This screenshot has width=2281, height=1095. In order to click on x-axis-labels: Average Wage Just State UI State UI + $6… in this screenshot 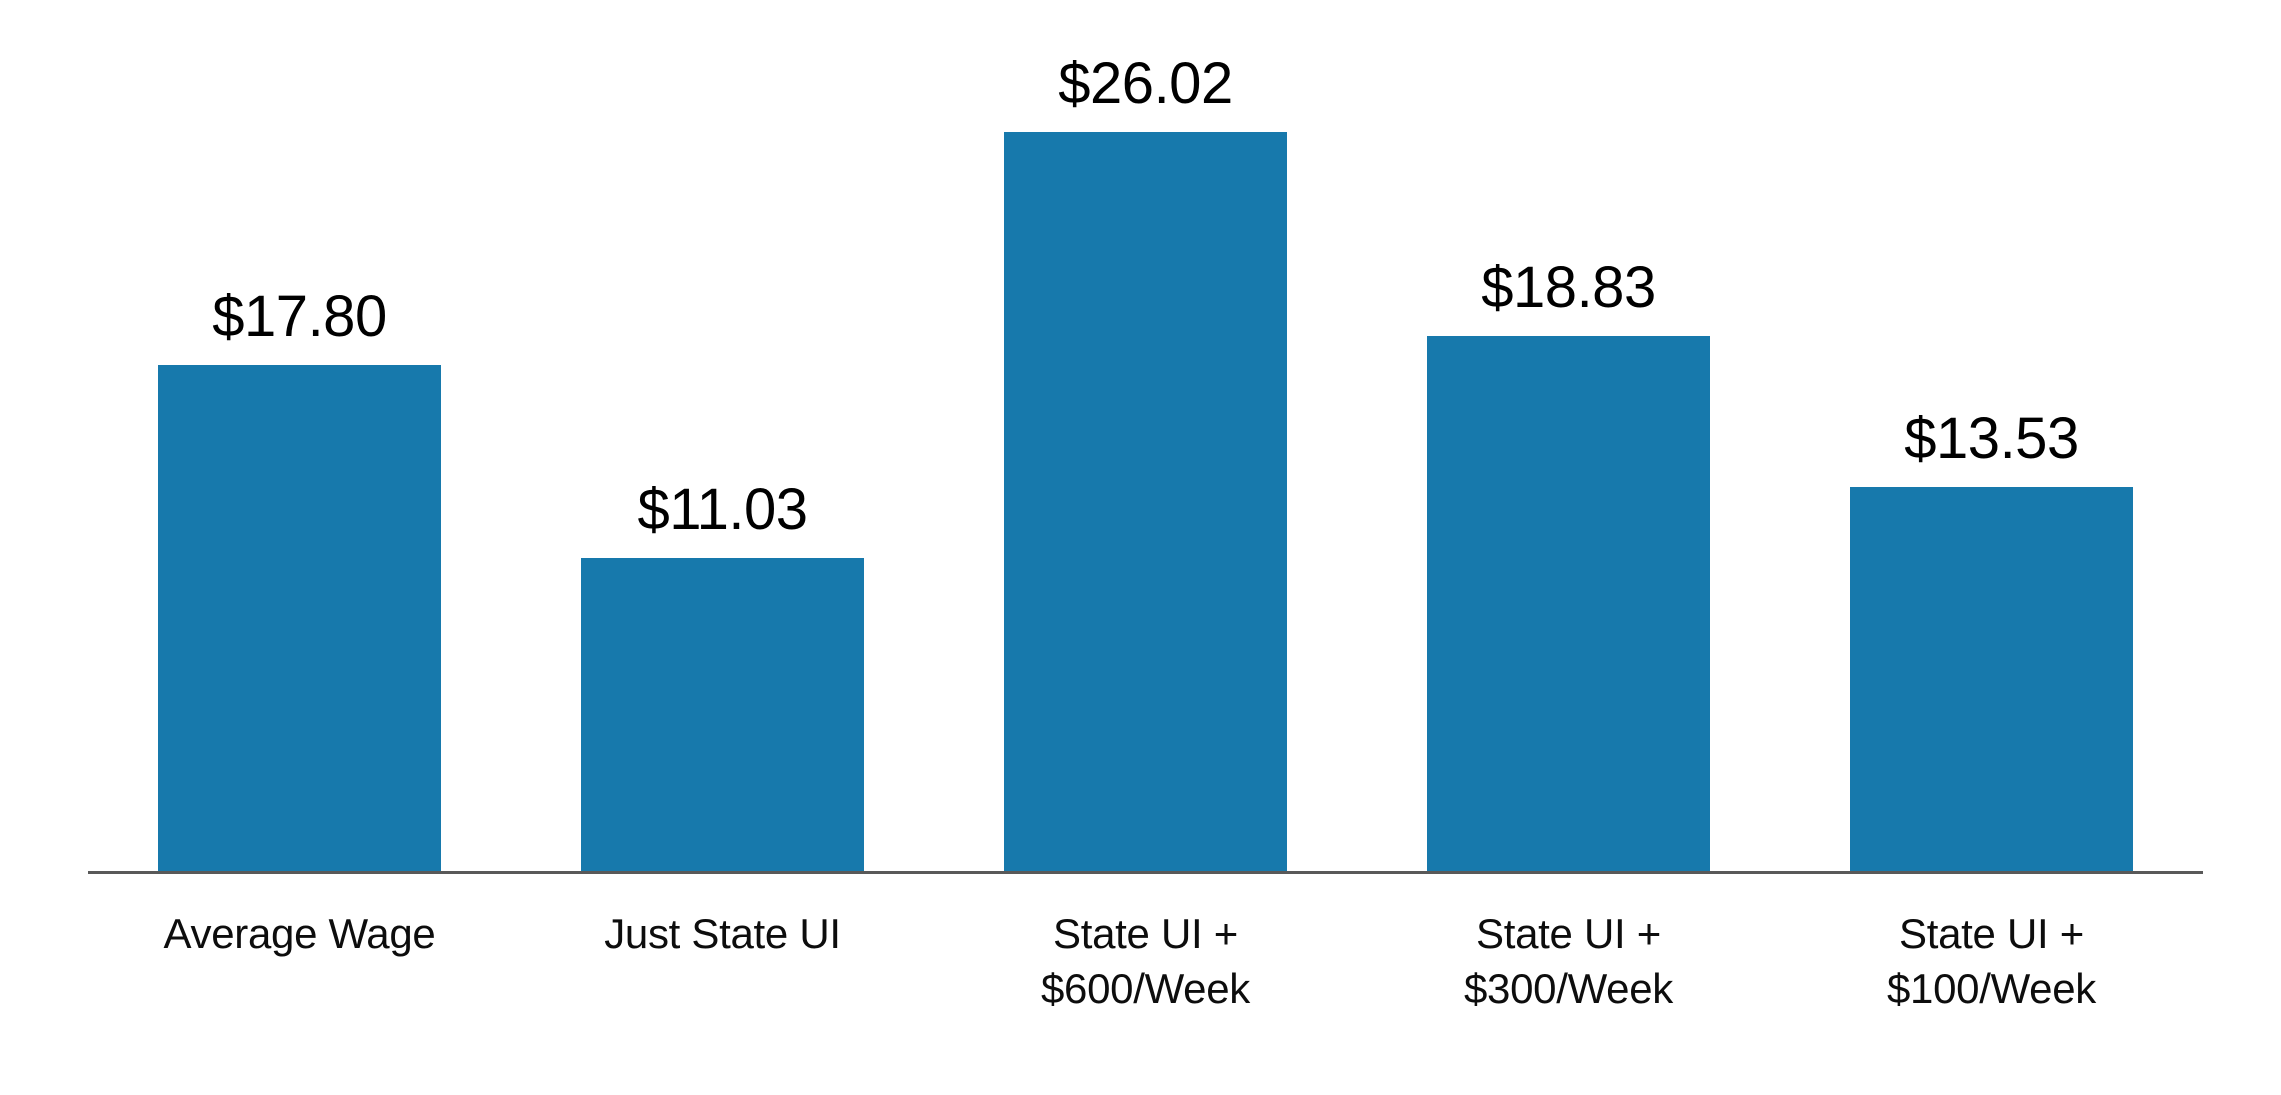, I will do `click(1145, 961)`.